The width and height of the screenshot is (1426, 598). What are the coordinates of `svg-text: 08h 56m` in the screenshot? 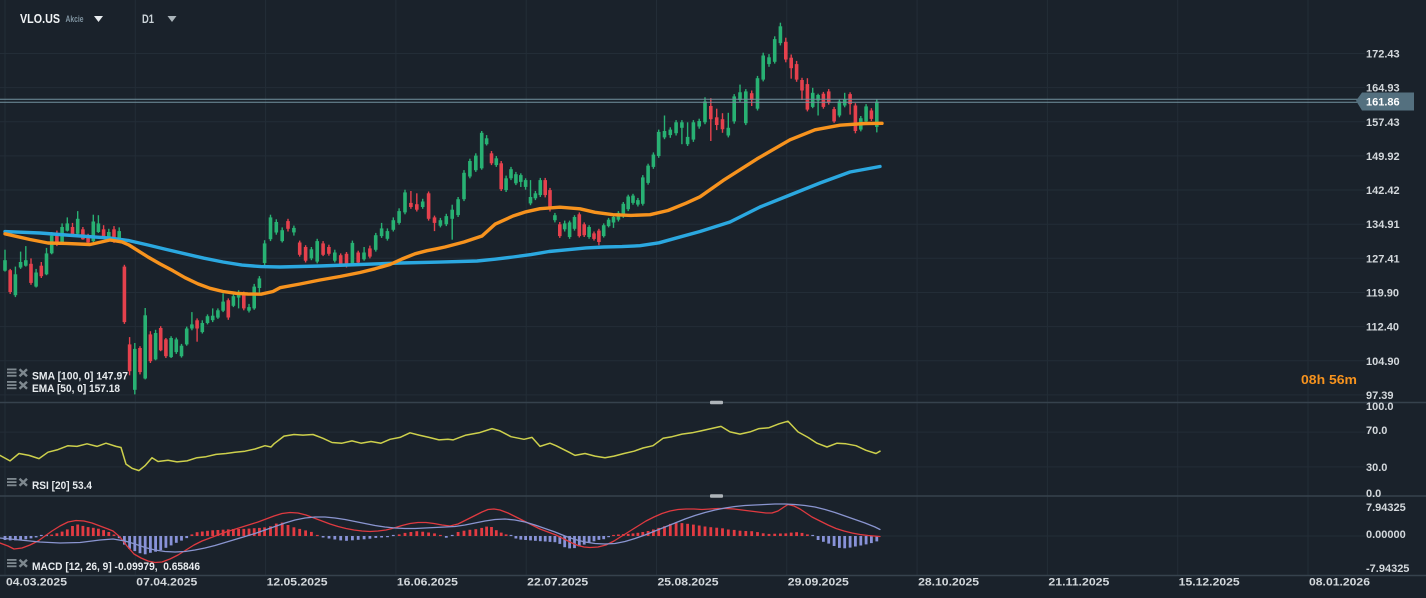 It's located at (1329, 380).